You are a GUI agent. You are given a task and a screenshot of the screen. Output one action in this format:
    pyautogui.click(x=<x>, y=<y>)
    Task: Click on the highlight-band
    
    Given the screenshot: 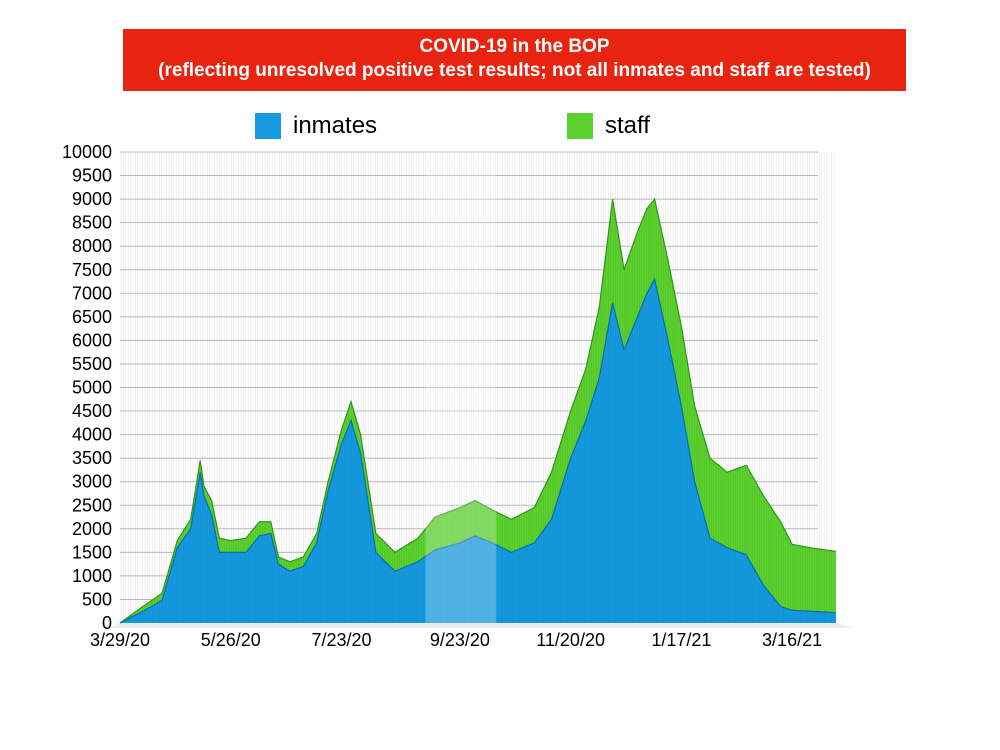 What is the action you would take?
    pyautogui.click(x=461, y=387)
    